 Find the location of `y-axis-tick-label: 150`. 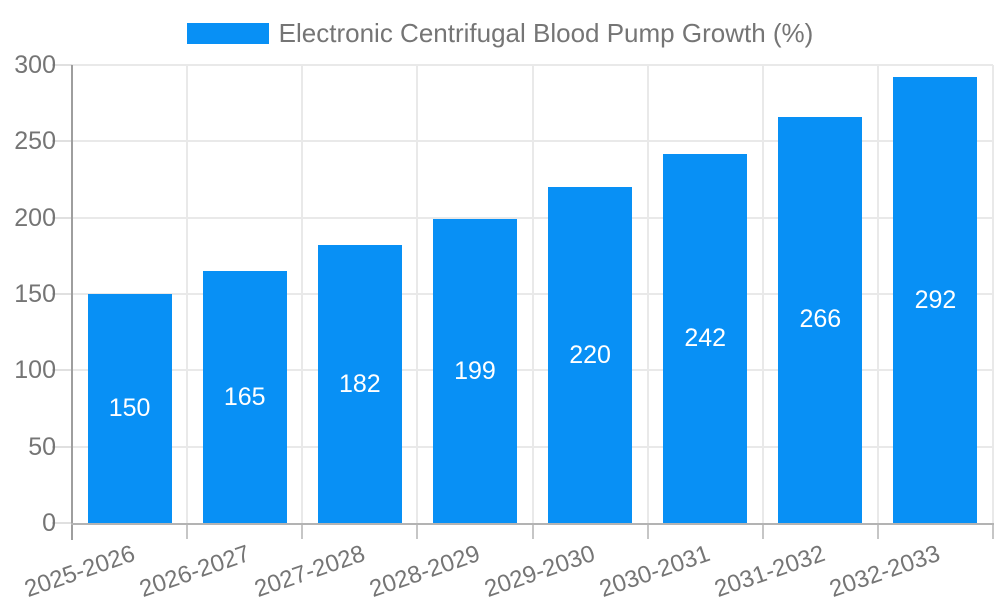

y-axis-tick-label: 150 is located at coordinates (35, 294).